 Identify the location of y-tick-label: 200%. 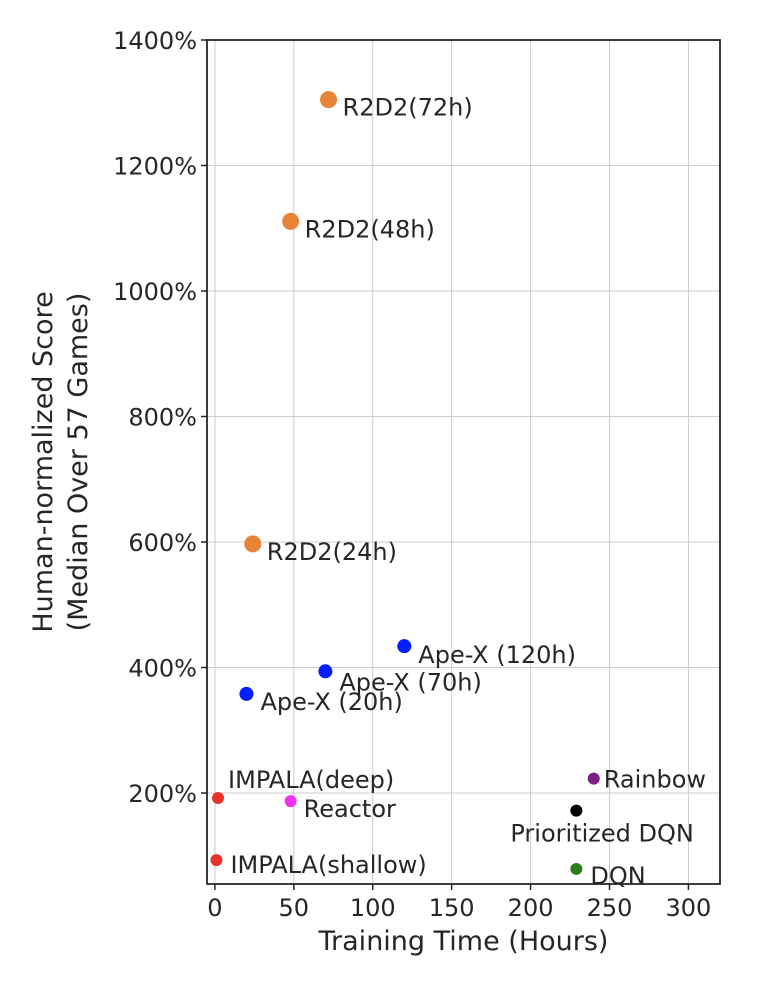
(162, 794).